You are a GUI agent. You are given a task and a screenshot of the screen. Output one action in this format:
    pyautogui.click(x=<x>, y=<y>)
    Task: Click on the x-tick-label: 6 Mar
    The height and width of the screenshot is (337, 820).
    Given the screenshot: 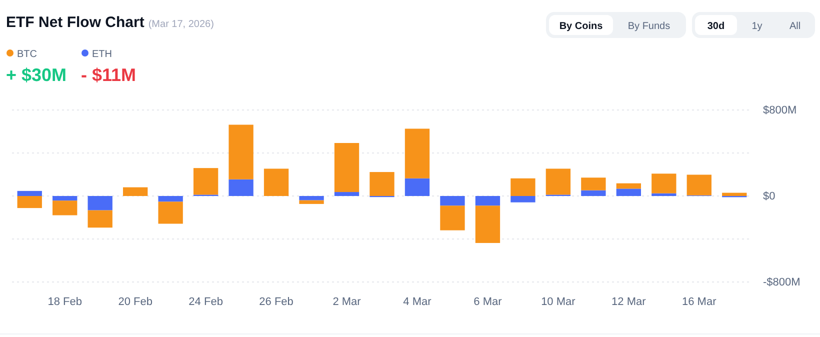 What is the action you would take?
    pyautogui.click(x=488, y=302)
    